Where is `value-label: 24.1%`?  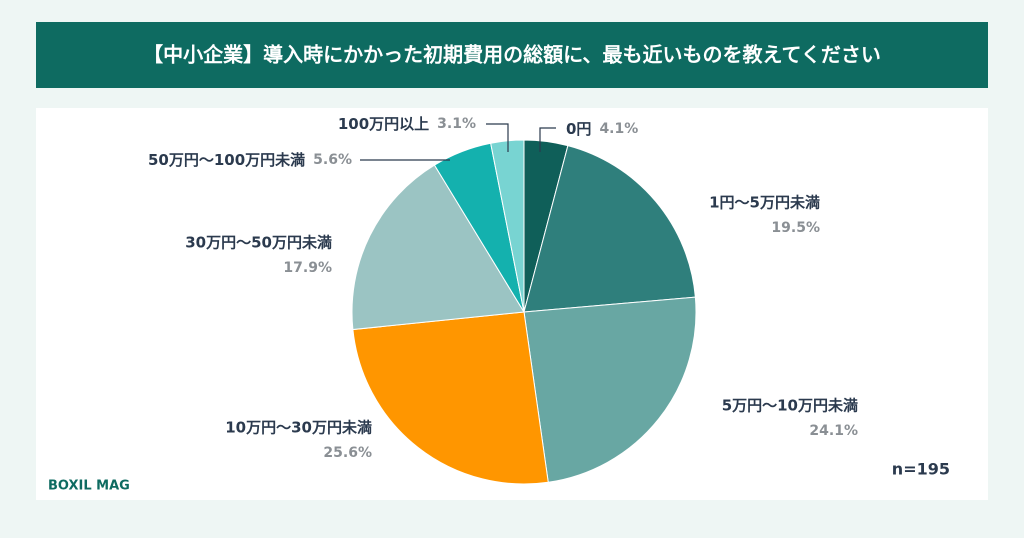
value-label: 24.1% is located at coordinates (833, 431).